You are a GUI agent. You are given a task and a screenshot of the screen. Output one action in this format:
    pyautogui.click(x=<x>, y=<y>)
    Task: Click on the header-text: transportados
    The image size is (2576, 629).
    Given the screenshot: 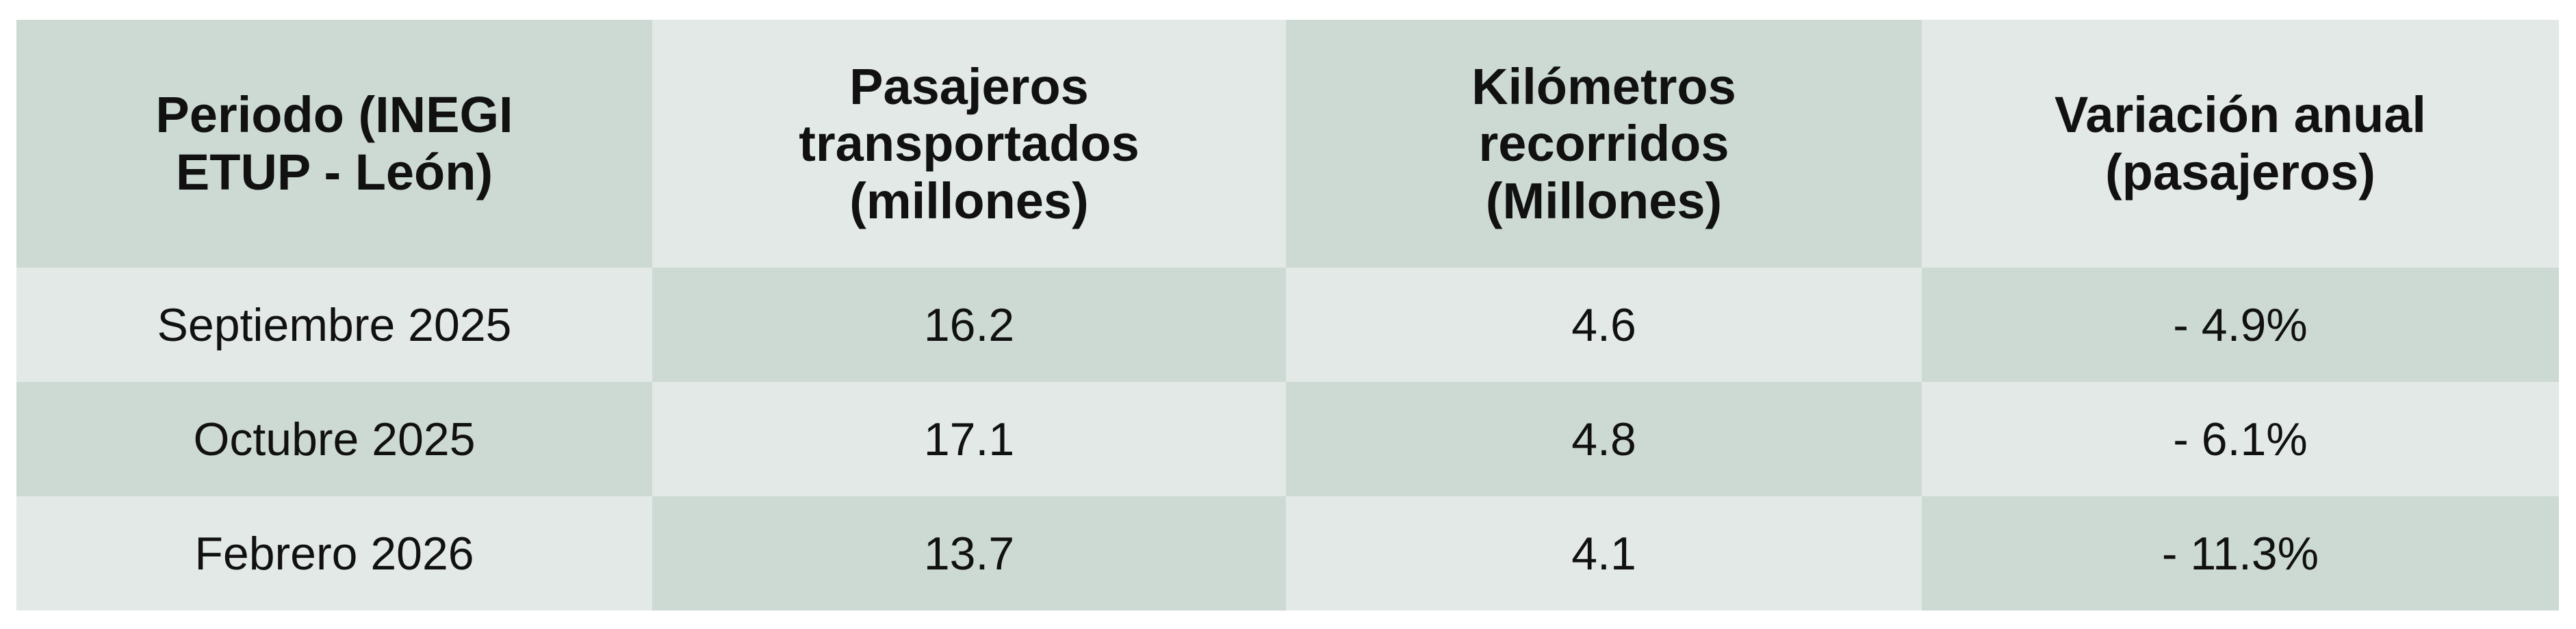 What is the action you would take?
    pyautogui.click(x=969, y=143)
    